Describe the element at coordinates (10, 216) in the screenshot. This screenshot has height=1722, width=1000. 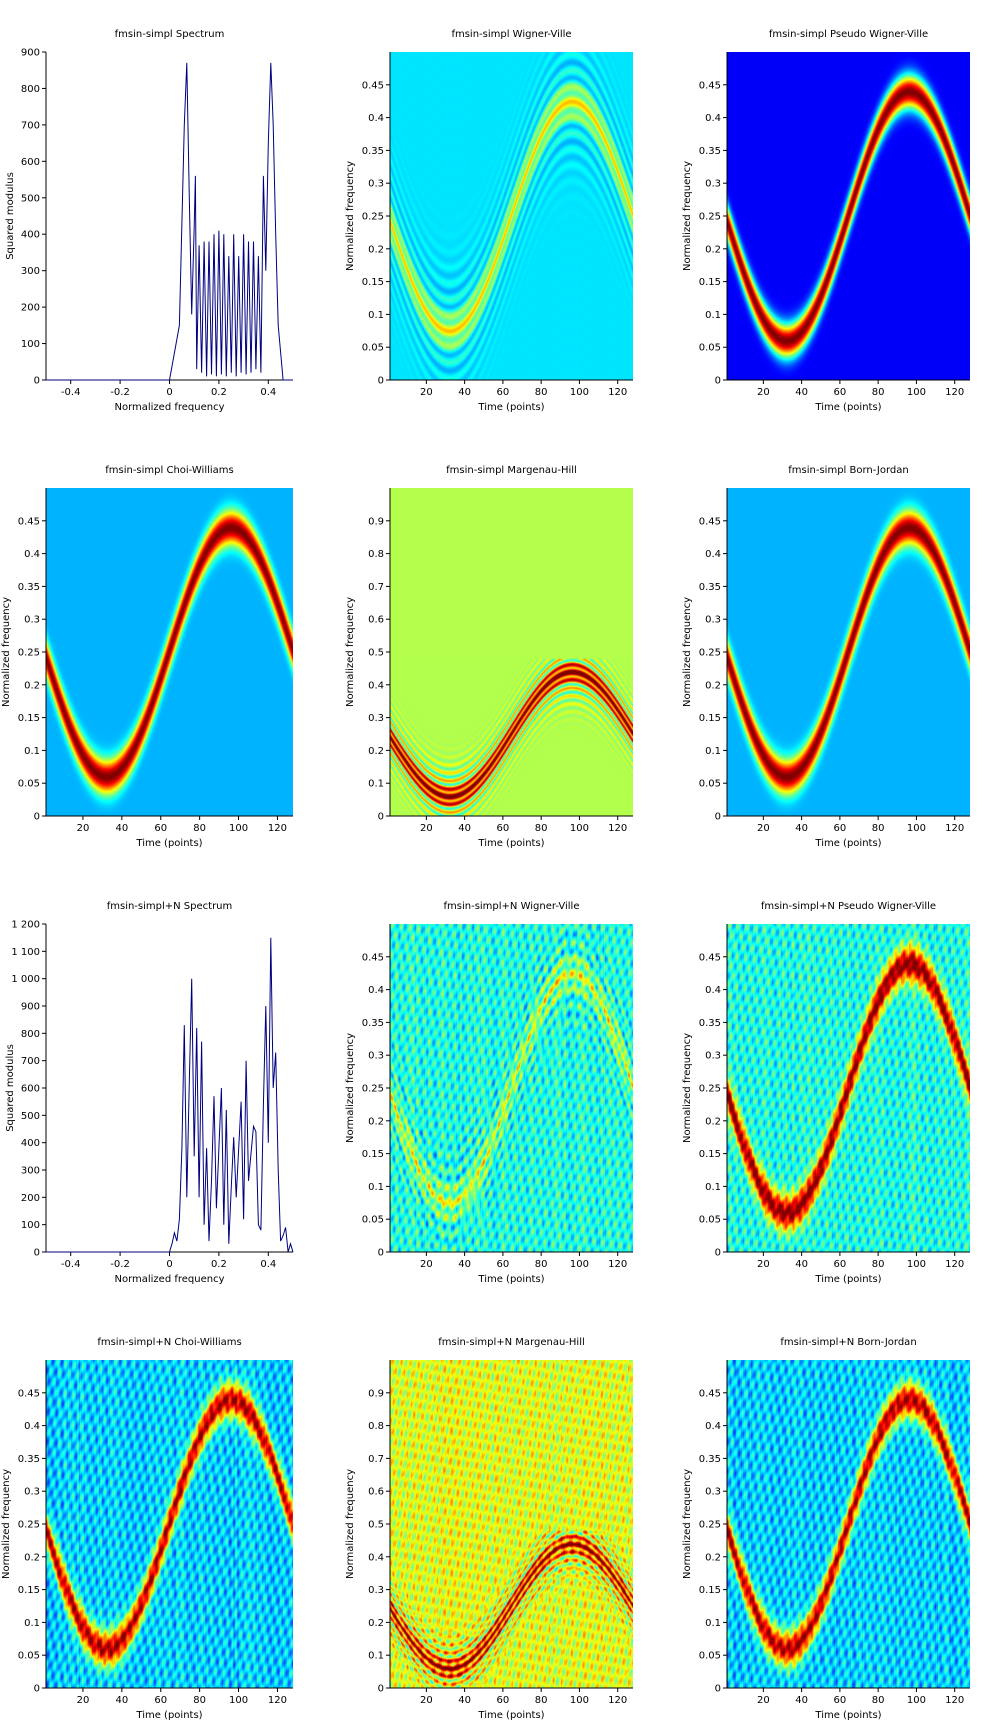
I see `y-axis-label: Squared modulus` at that location.